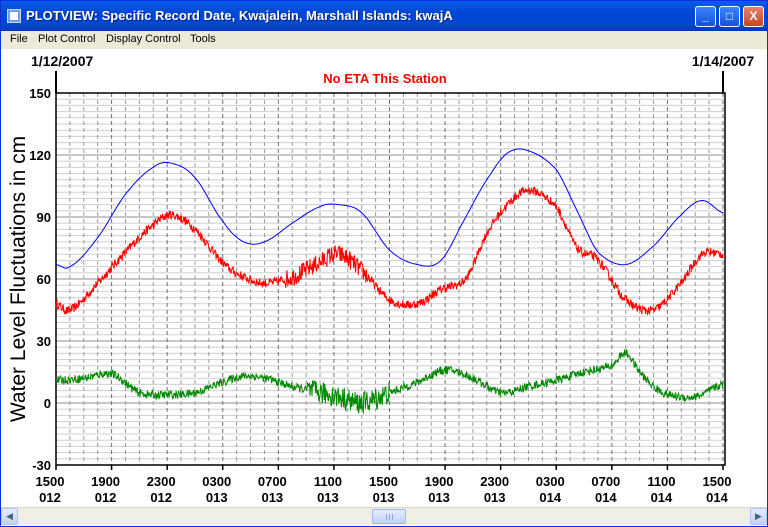 The width and height of the screenshot is (768, 527). Describe the element at coordinates (67, 39) in the screenshot. I see `menu-plot-control: Plot Control` at that location.